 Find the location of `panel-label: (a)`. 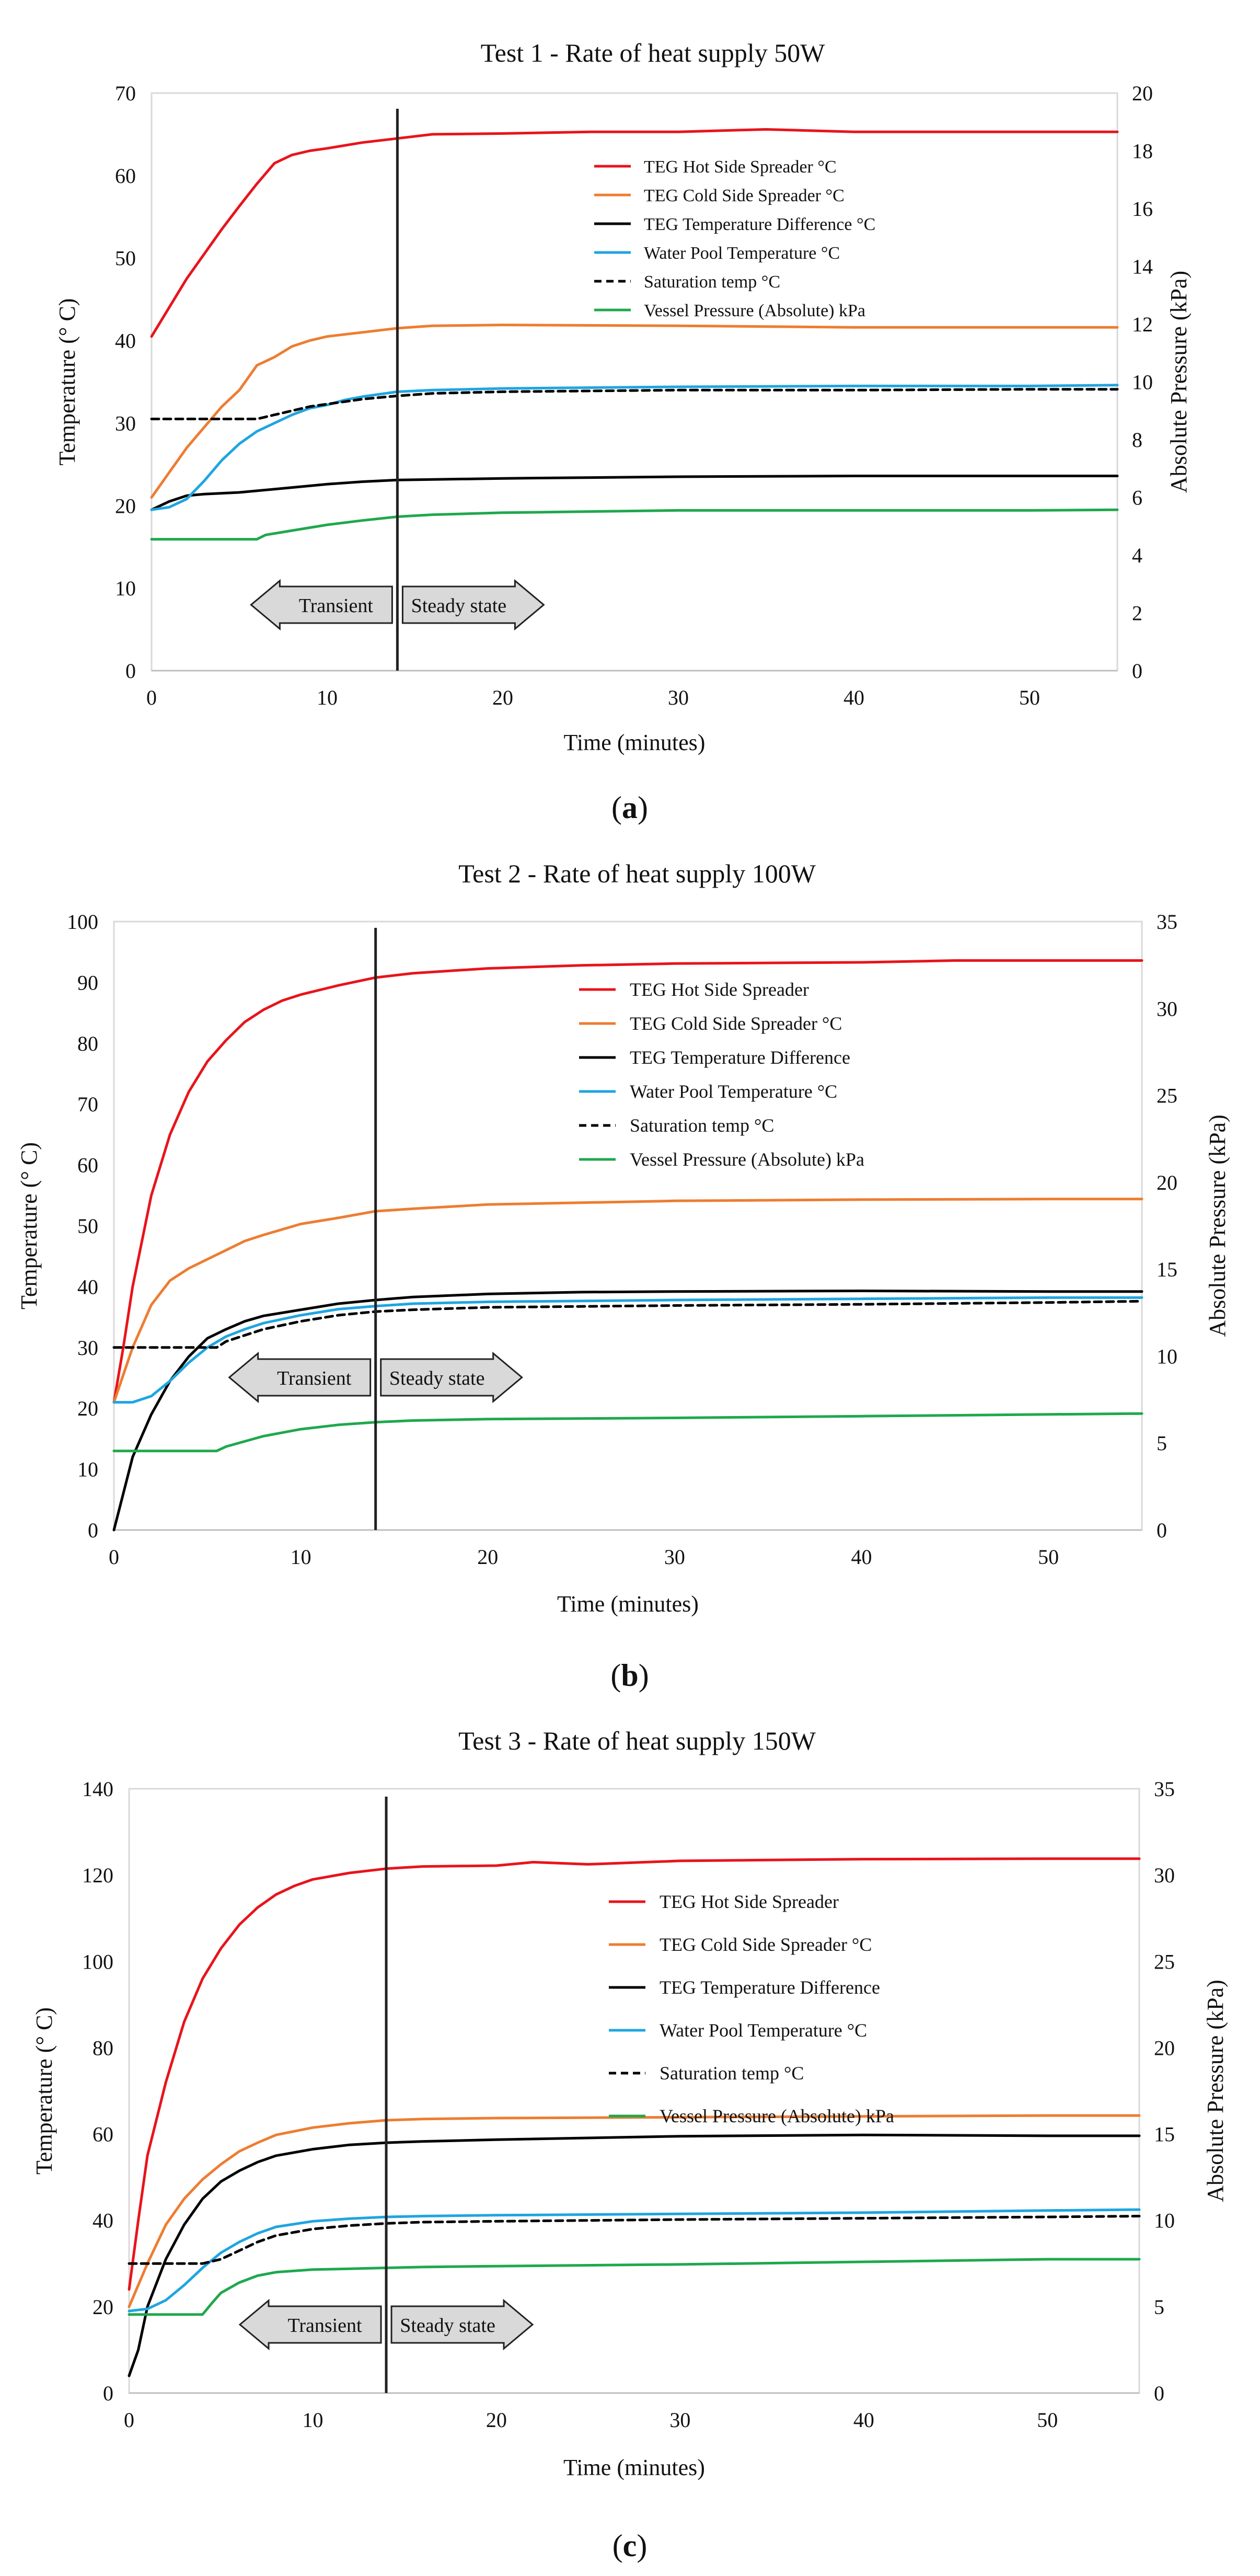

panel-label: (a) is located at coordinates (629, 807).